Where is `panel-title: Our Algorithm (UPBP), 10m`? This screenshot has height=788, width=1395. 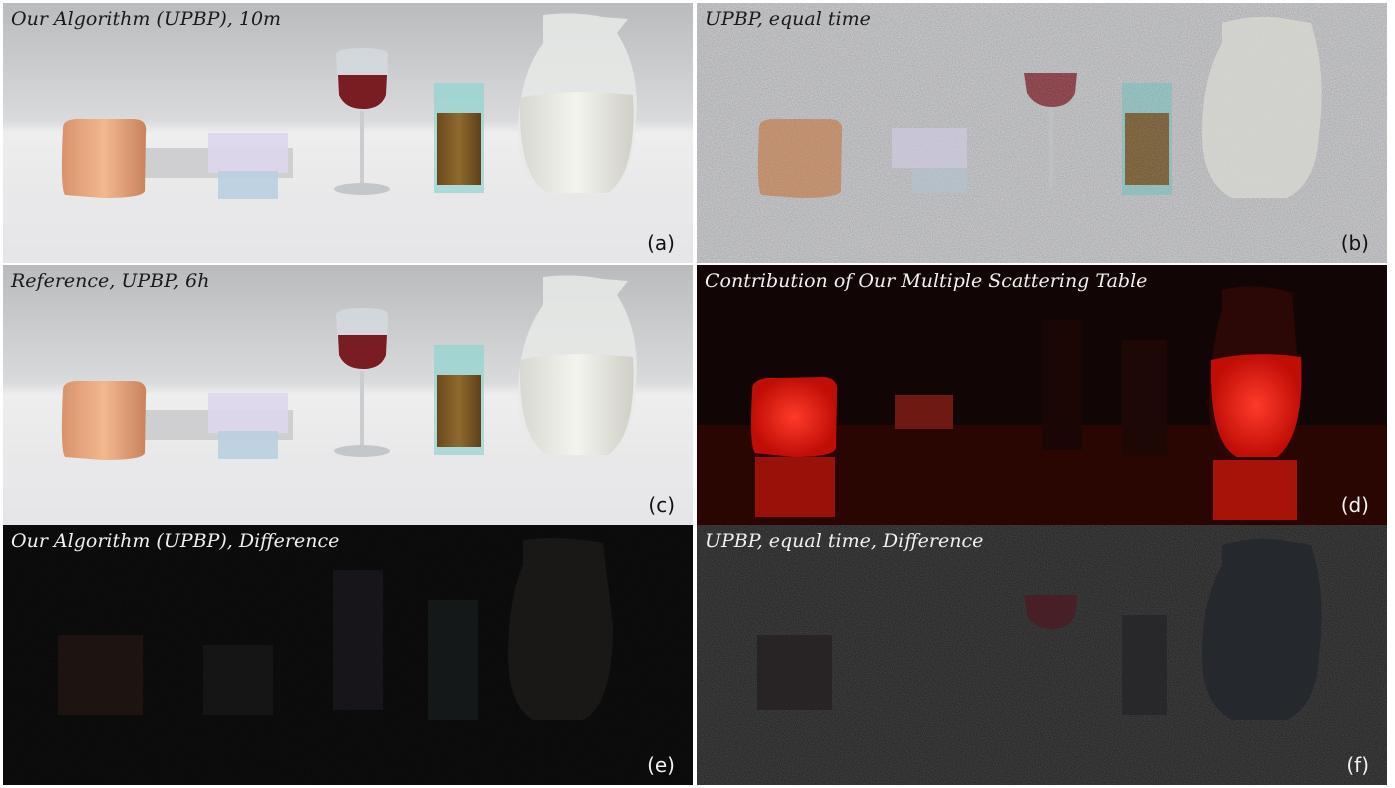 panel-title: Our Algorithm (UPBP), 10m is located at coordinates (146, 19).